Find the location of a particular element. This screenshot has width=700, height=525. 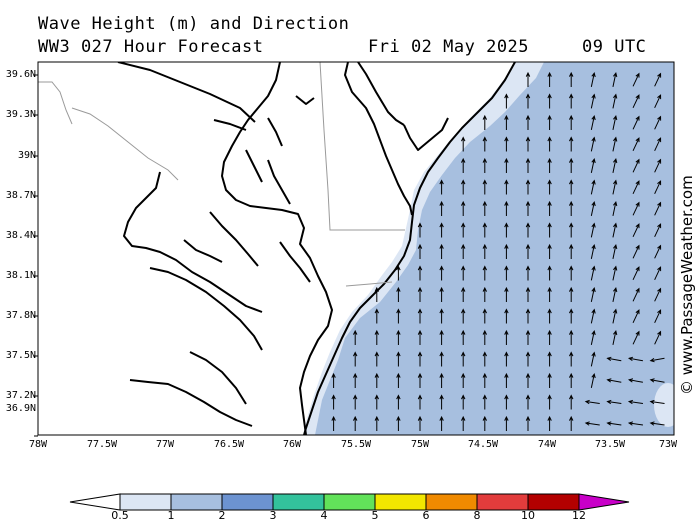

lon-label: 76W is located at coordinates (292, 444).